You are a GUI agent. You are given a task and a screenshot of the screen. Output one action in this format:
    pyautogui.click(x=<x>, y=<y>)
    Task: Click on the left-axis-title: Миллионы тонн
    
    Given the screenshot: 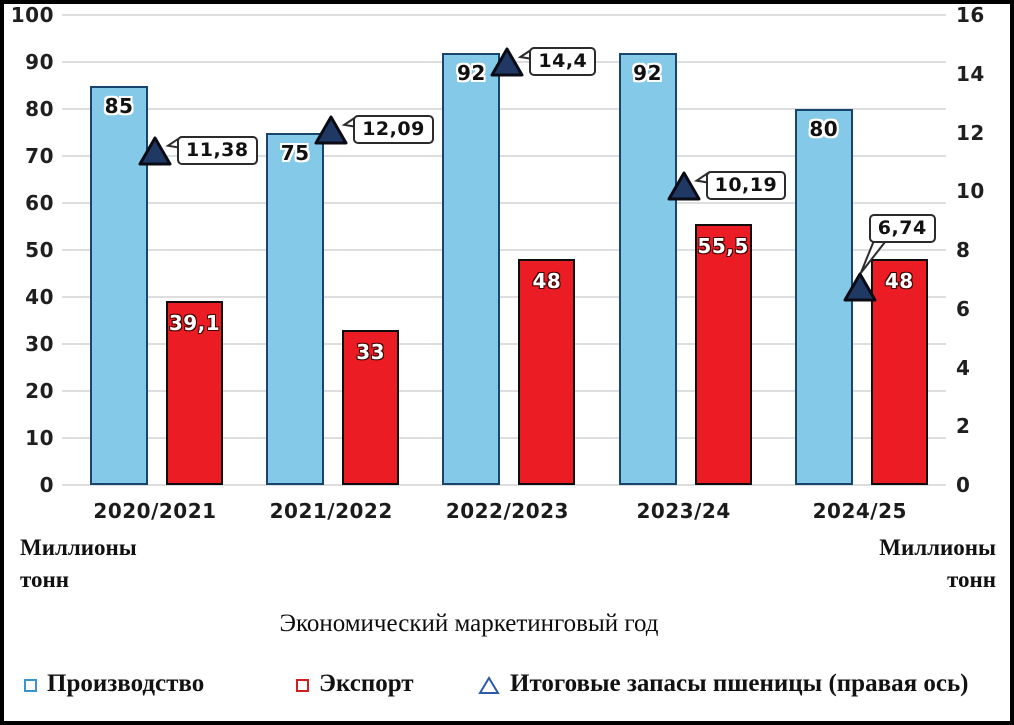 What is the action you would take?
    pyautogui.click(x=78, y=564)
    